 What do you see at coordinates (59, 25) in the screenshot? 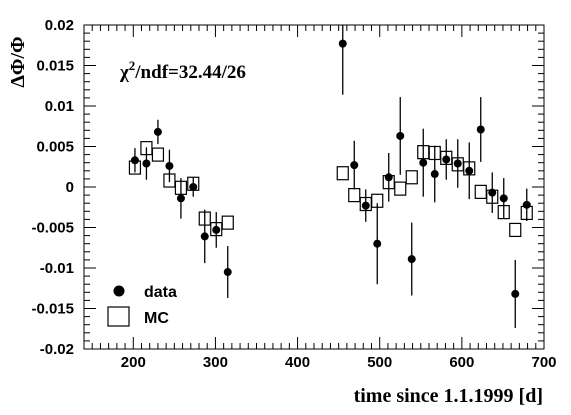
I see `y-tick-label: 0.02` at bounding box center [59, 25].